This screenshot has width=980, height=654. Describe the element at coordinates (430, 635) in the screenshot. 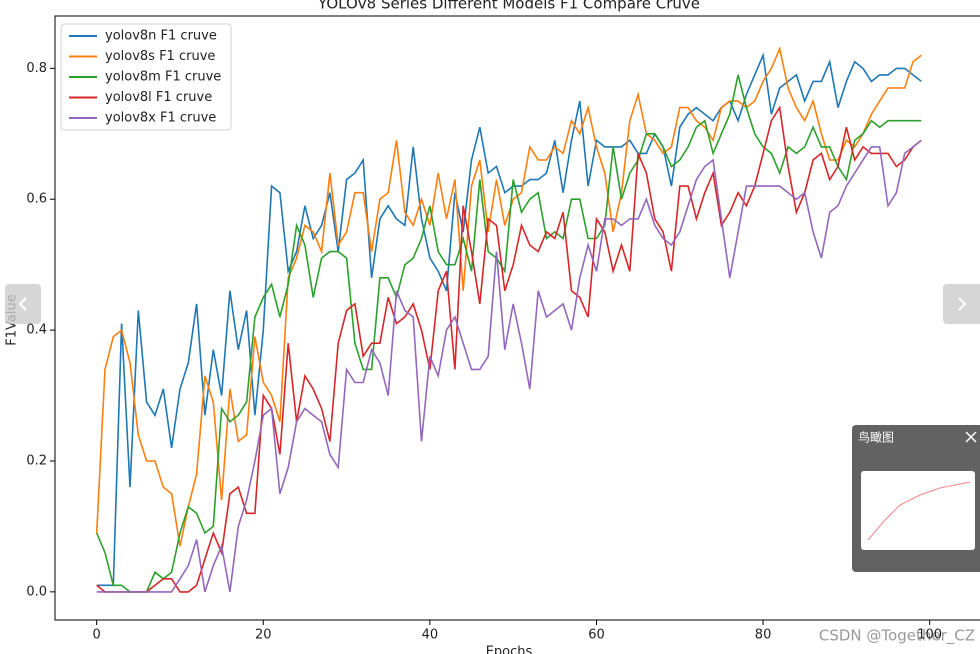

I see `x-tick-label: 40` at that location.